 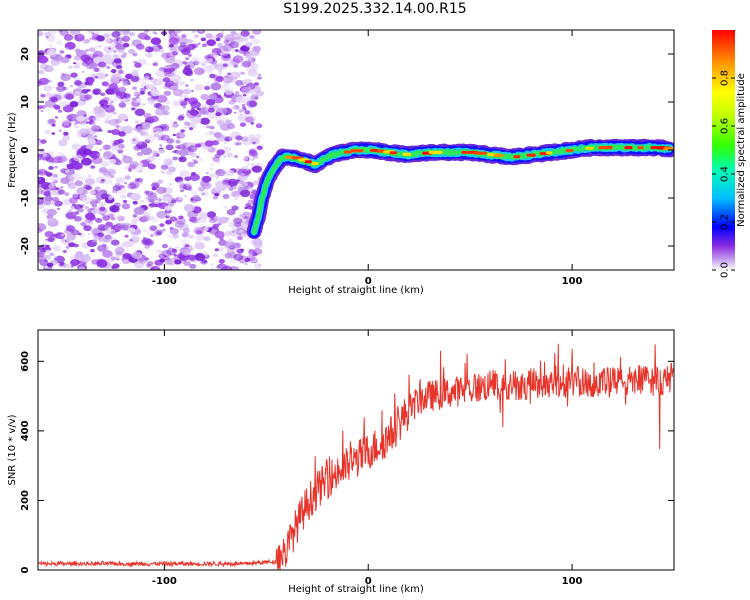 What do you see at coordinates (25, 246) in the screenshot?
I see `spectrogram-ytick-label: -20` at bounding box center [25, 246].